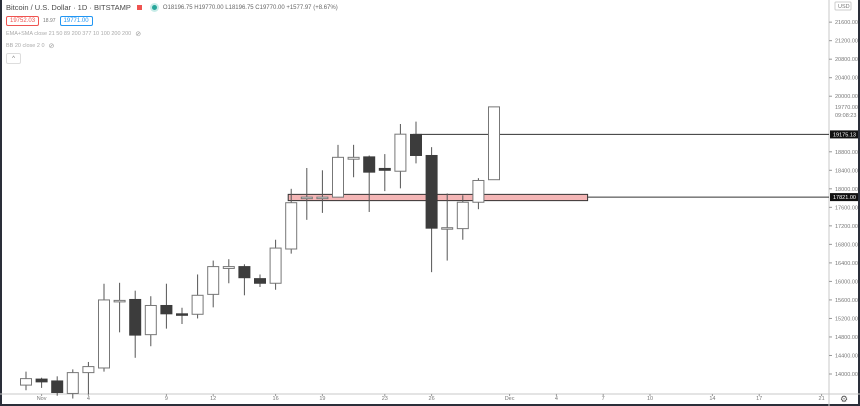 The image size is (860, 406). What do you see at coordinates (650, 399) in the screenshot?
I see `time-label: 10` at bounding box center [650, 399].